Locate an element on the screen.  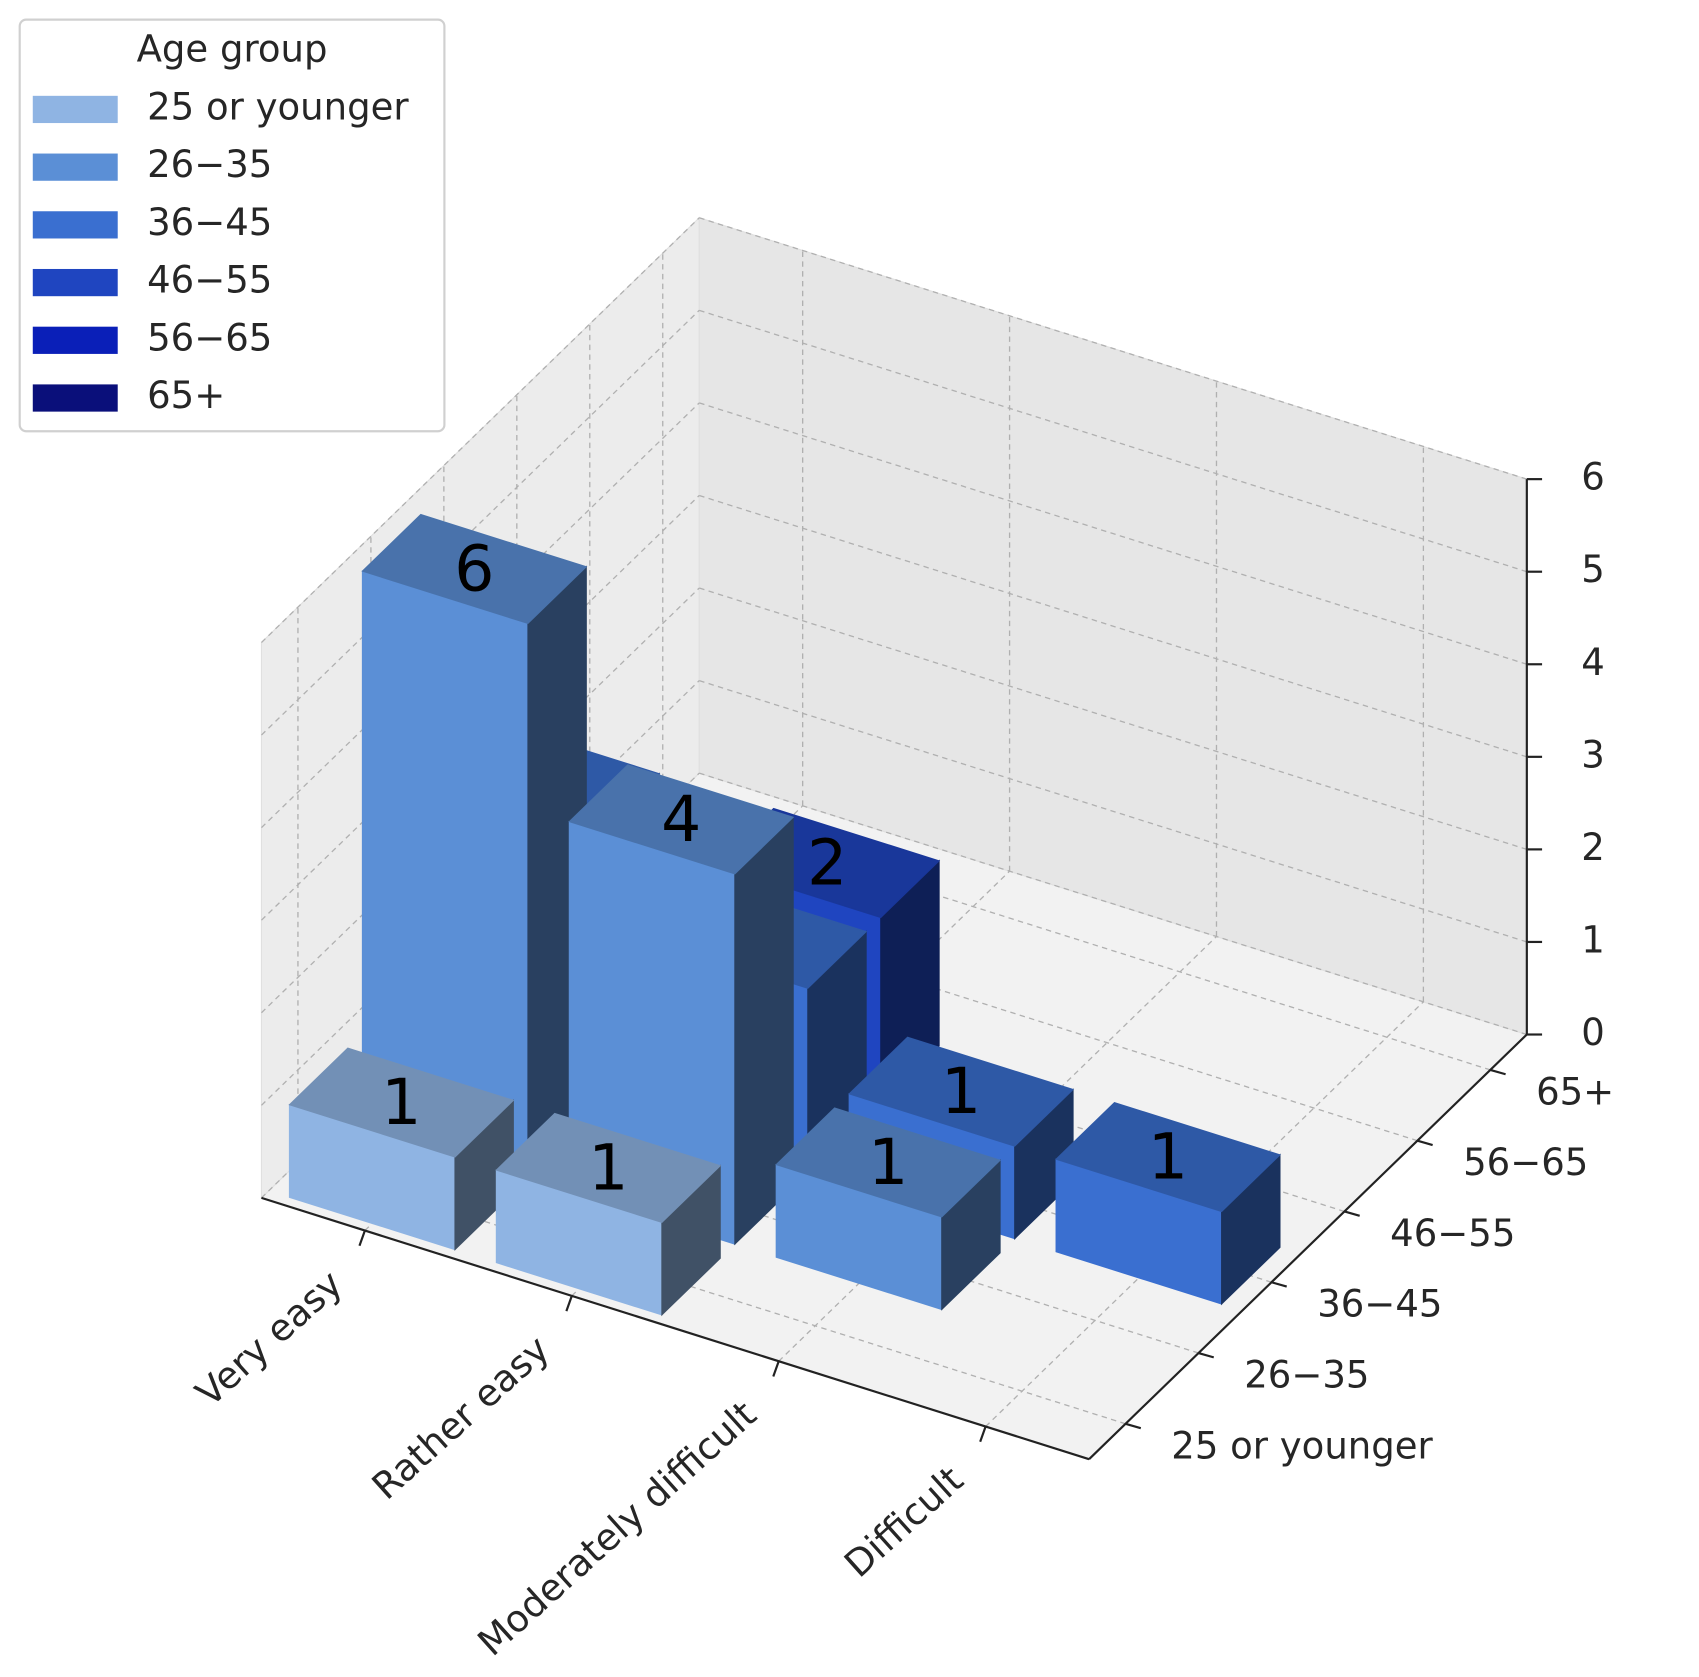
legend-label: 26−35 is located at coordinates (209, 164).